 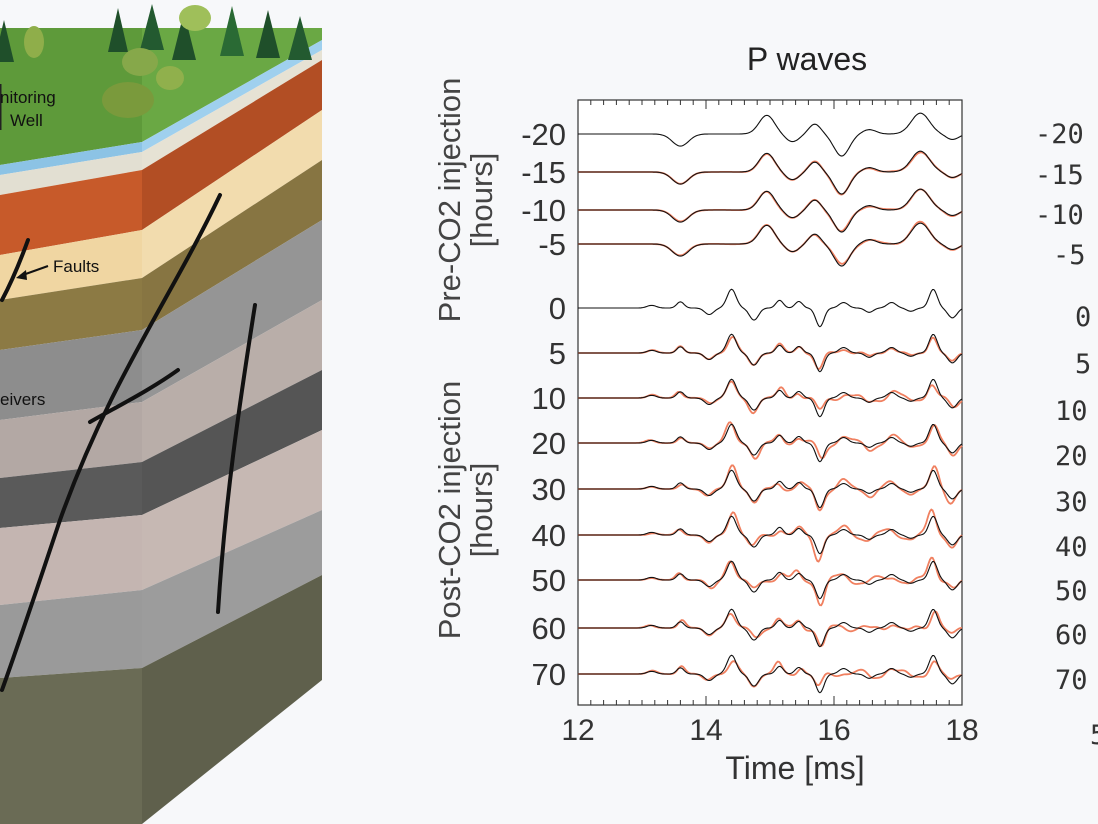 I want to click on x-tick-label: 12, so click(x=577, y=730).